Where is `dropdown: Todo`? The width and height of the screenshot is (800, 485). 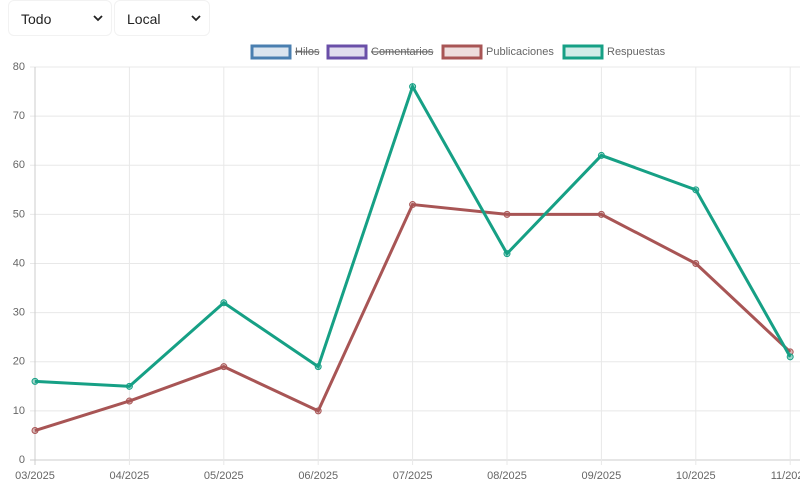 dropdown: Todo is located at coordinates (60, 18).